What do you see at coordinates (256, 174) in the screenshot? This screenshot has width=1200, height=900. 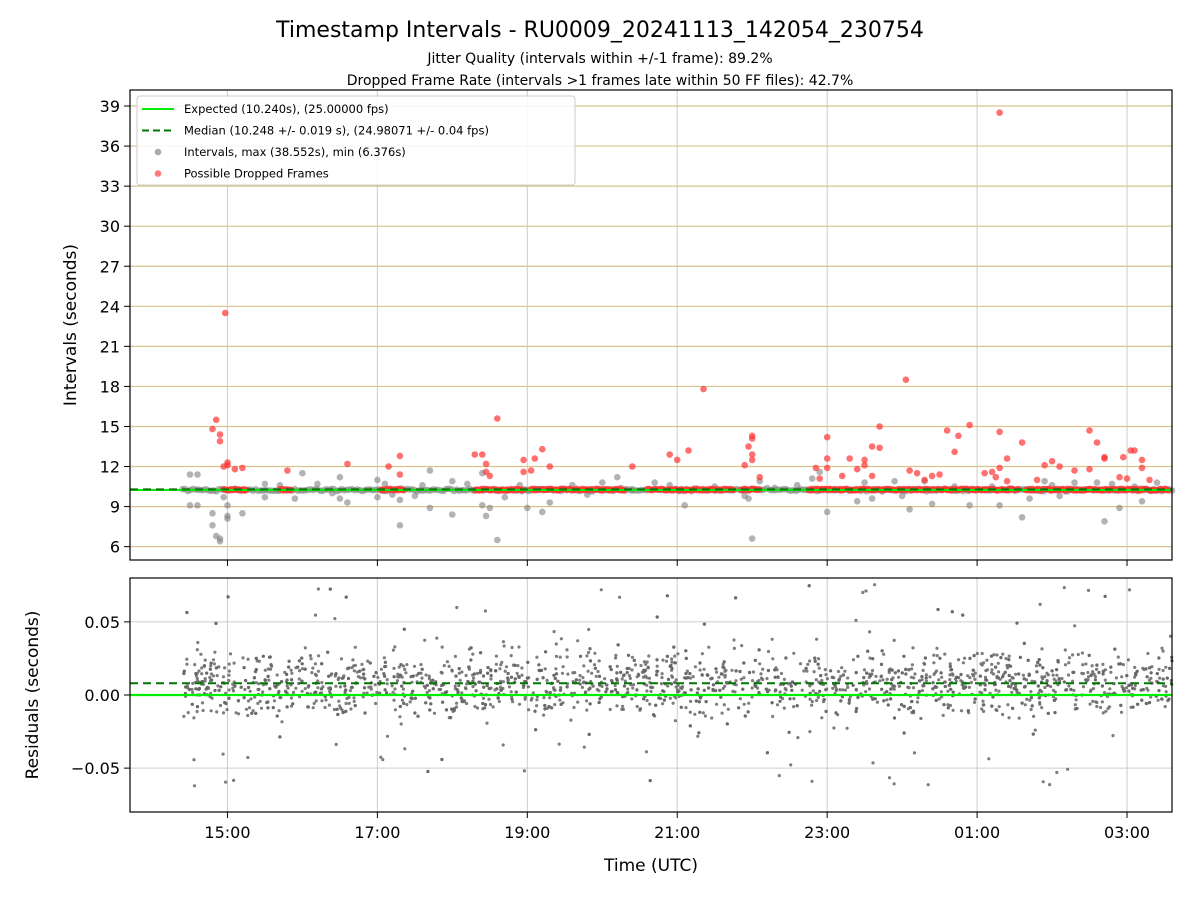 I see `legend-label-3: Possible Dropped Frames` at bounding box center [256, 174].